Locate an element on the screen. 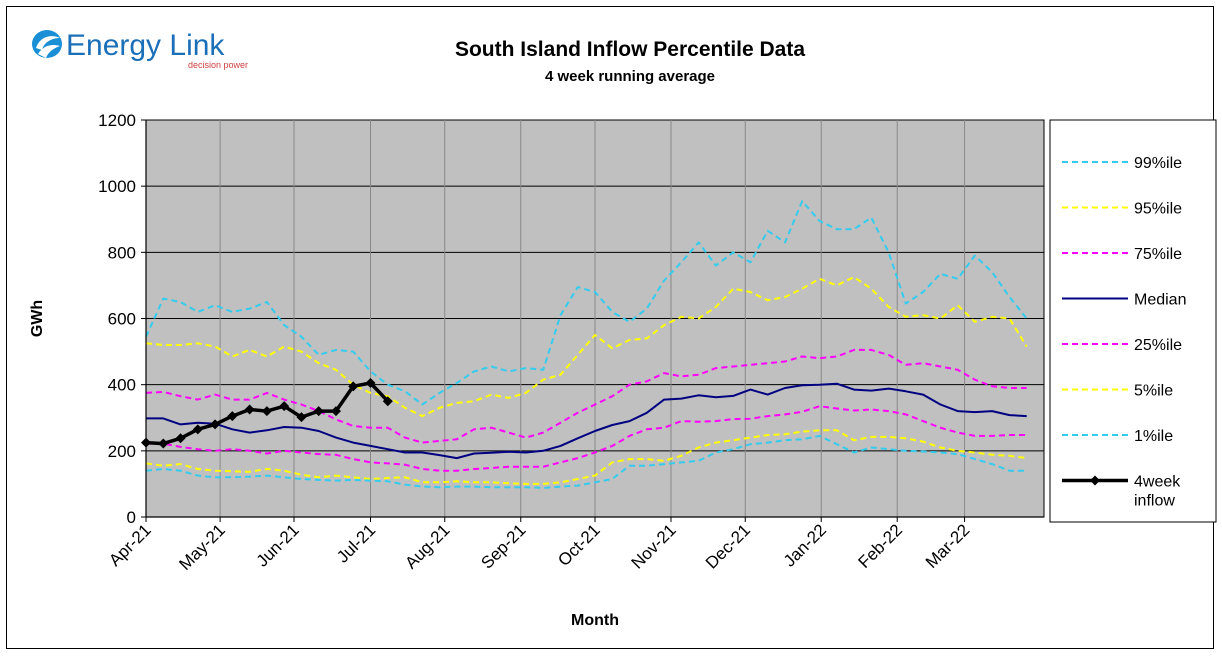  x-tick-label: Dec-21 is located at coordinates (728, 546).